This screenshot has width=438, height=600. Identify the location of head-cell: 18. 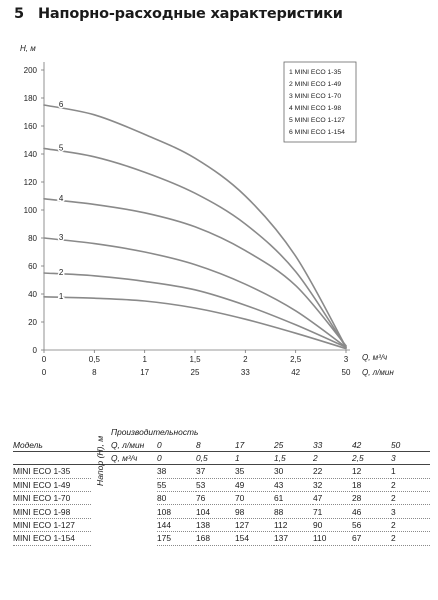
(371, 485).